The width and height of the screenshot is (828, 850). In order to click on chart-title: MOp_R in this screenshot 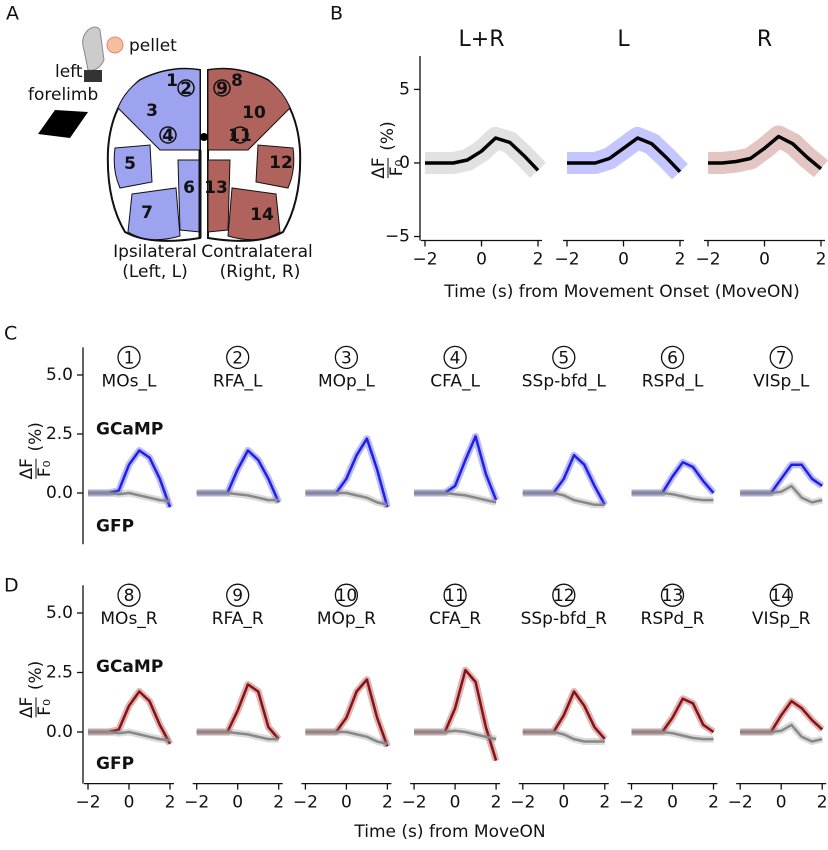, I will do `click(346, 619)`.